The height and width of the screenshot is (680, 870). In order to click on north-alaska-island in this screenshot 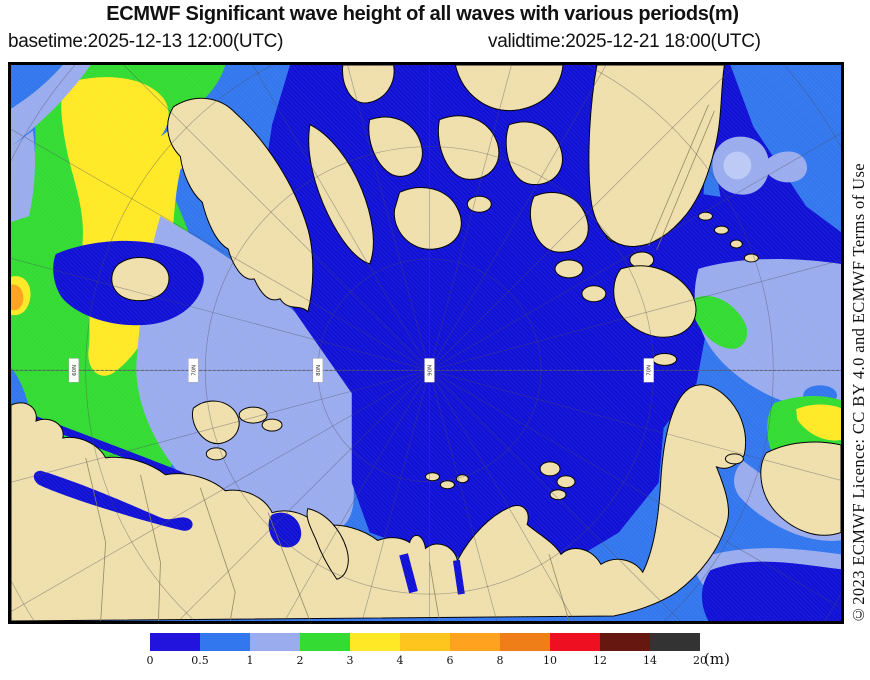, I will do `click(655, 301)`.